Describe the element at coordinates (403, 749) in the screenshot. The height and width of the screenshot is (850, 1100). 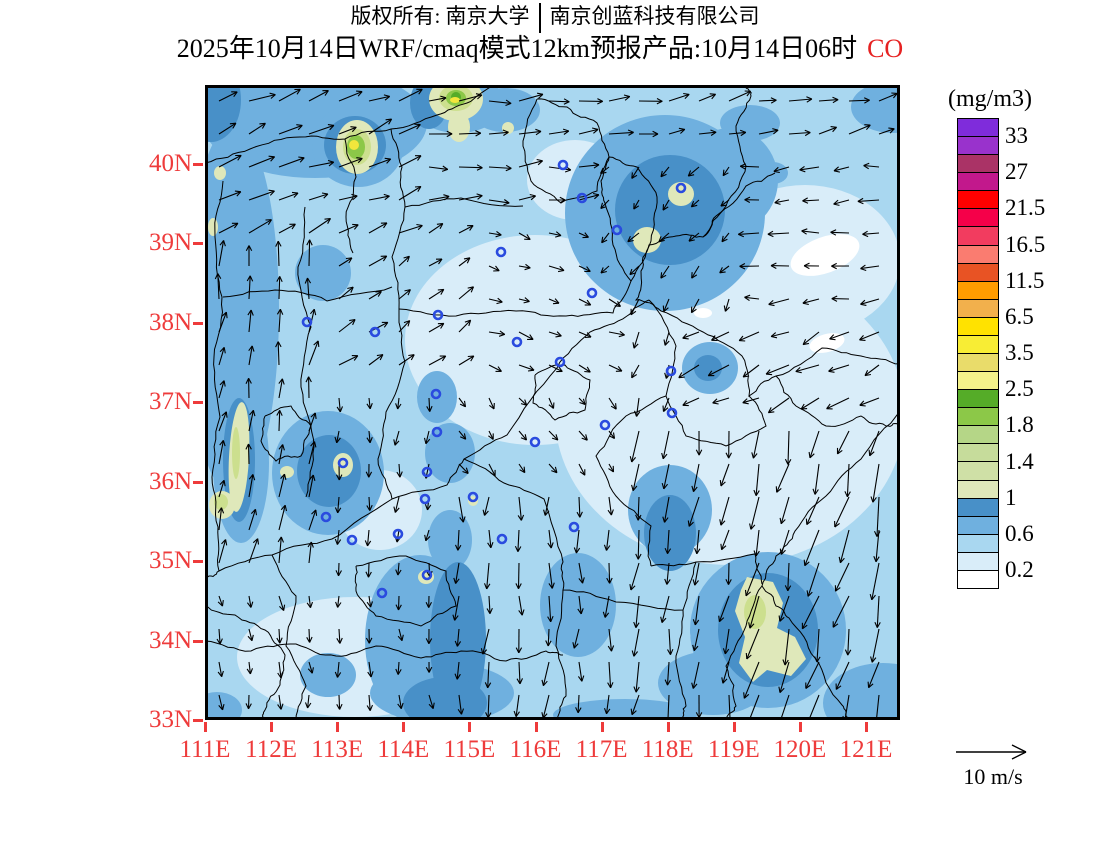
I see `lon-tick-label: 114E` at that location.